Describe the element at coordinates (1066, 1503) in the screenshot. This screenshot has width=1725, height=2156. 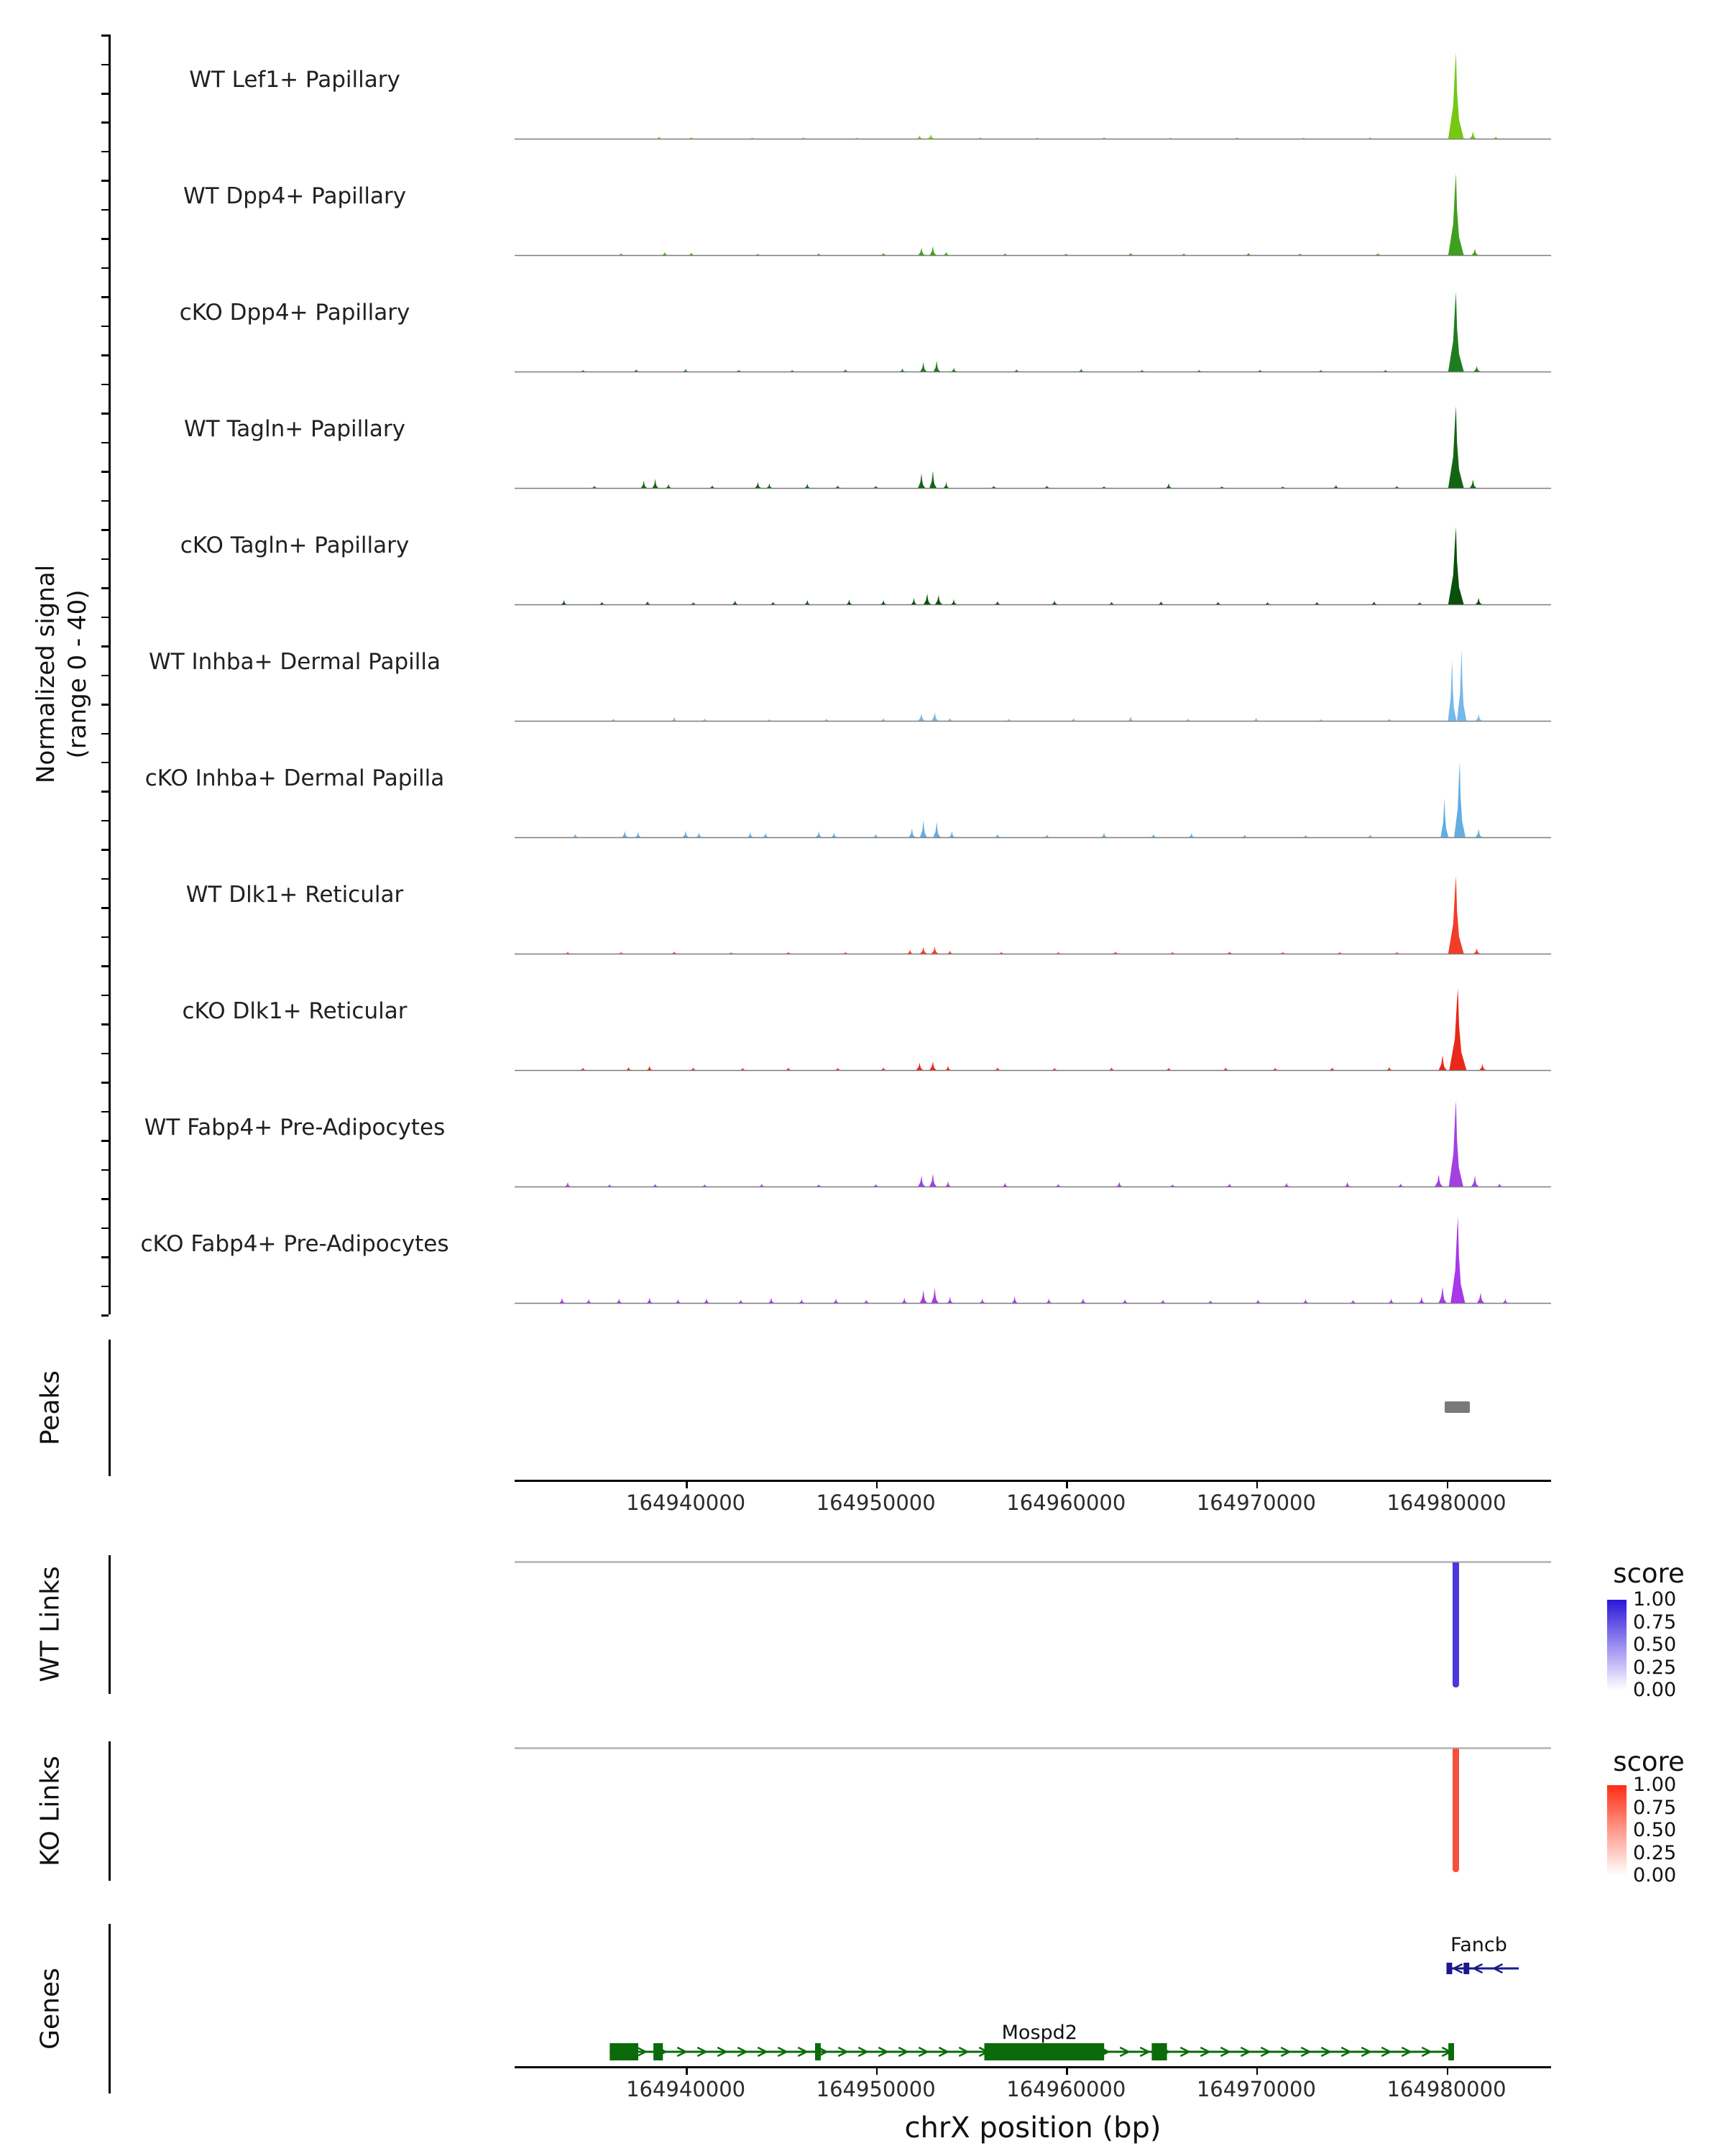
I see `x-axis-tick-label: 164960000` at that location.